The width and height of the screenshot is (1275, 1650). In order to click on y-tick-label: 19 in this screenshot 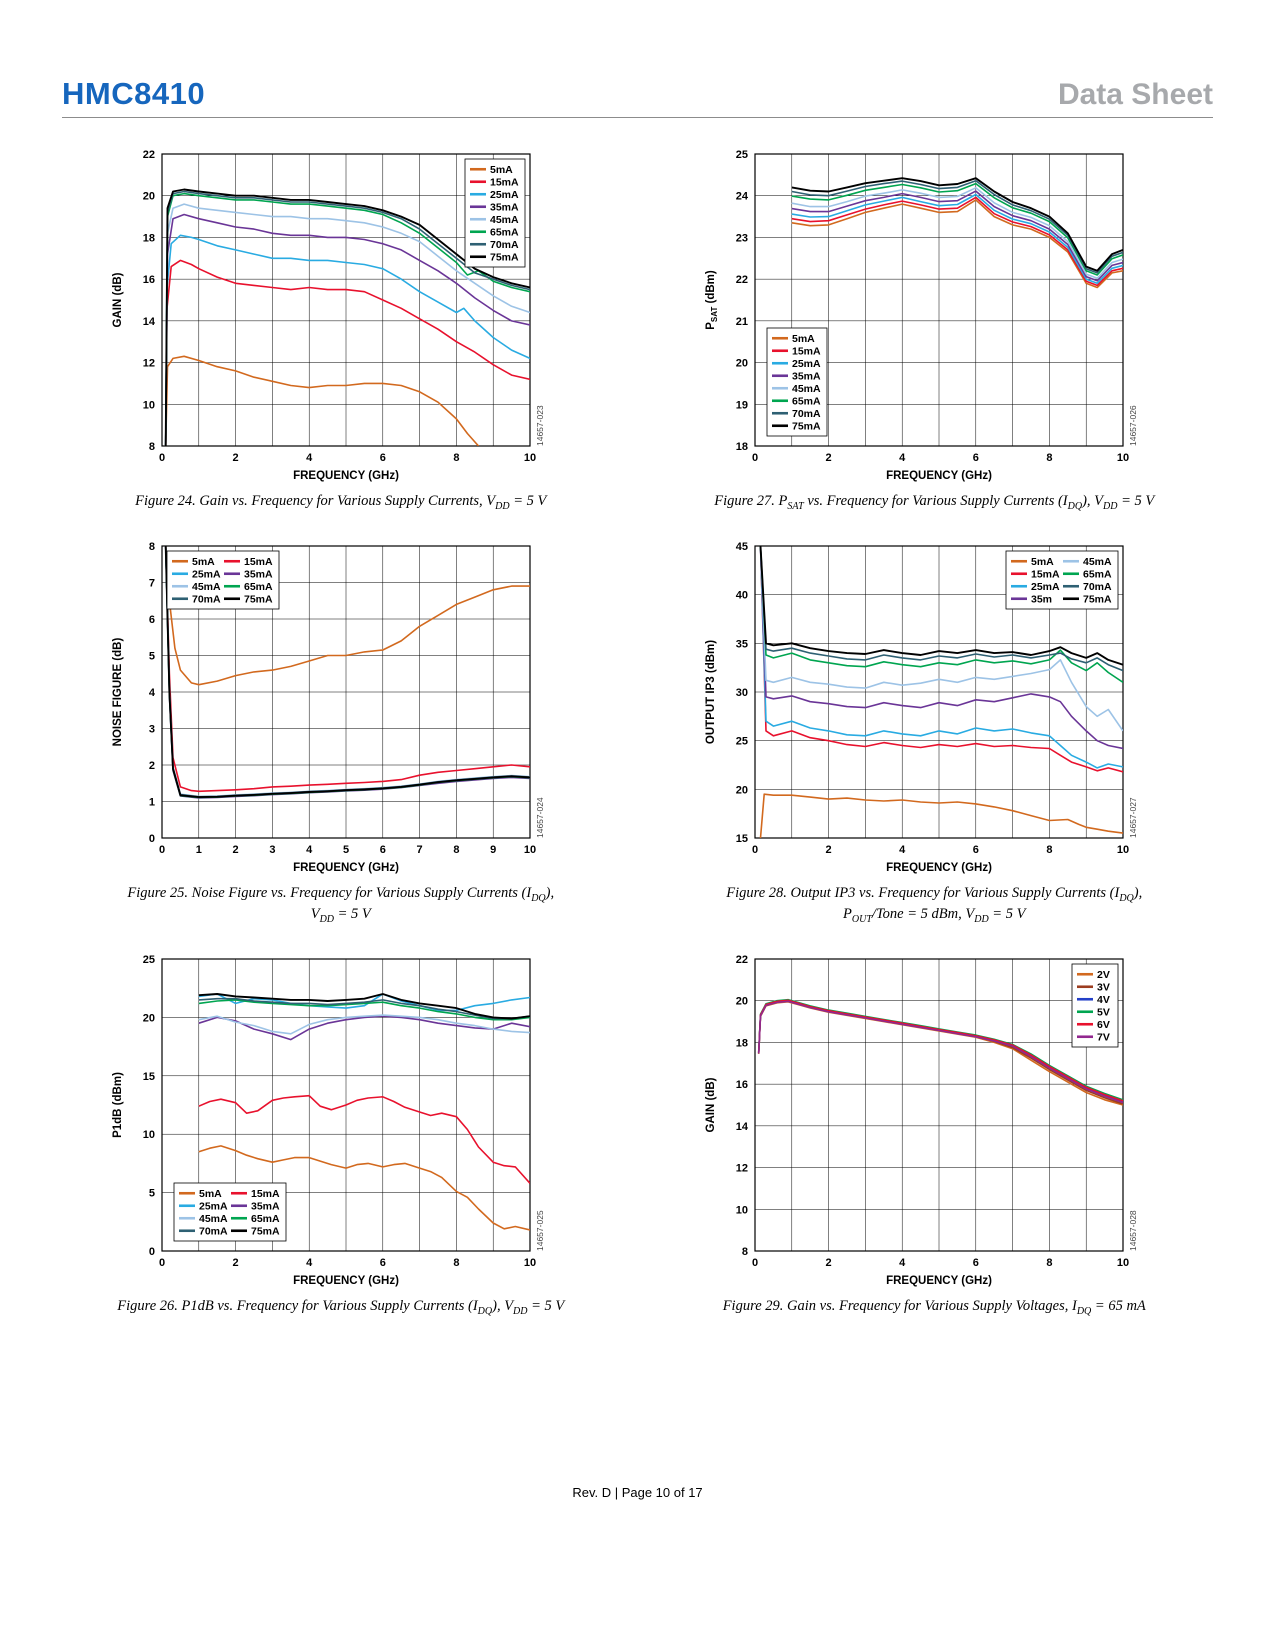, I will do `click(742, 405)`.